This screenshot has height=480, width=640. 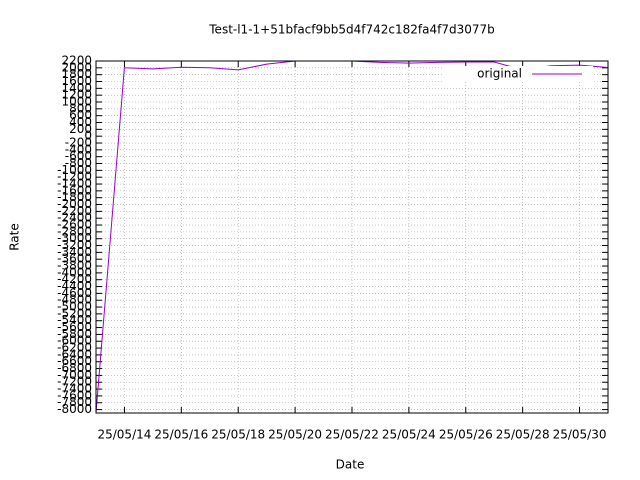 What do you see at coordinates (238, 435) in the screenshot?
I see `x-tick-label: 25/05/18` at bounding box center [238, 435].